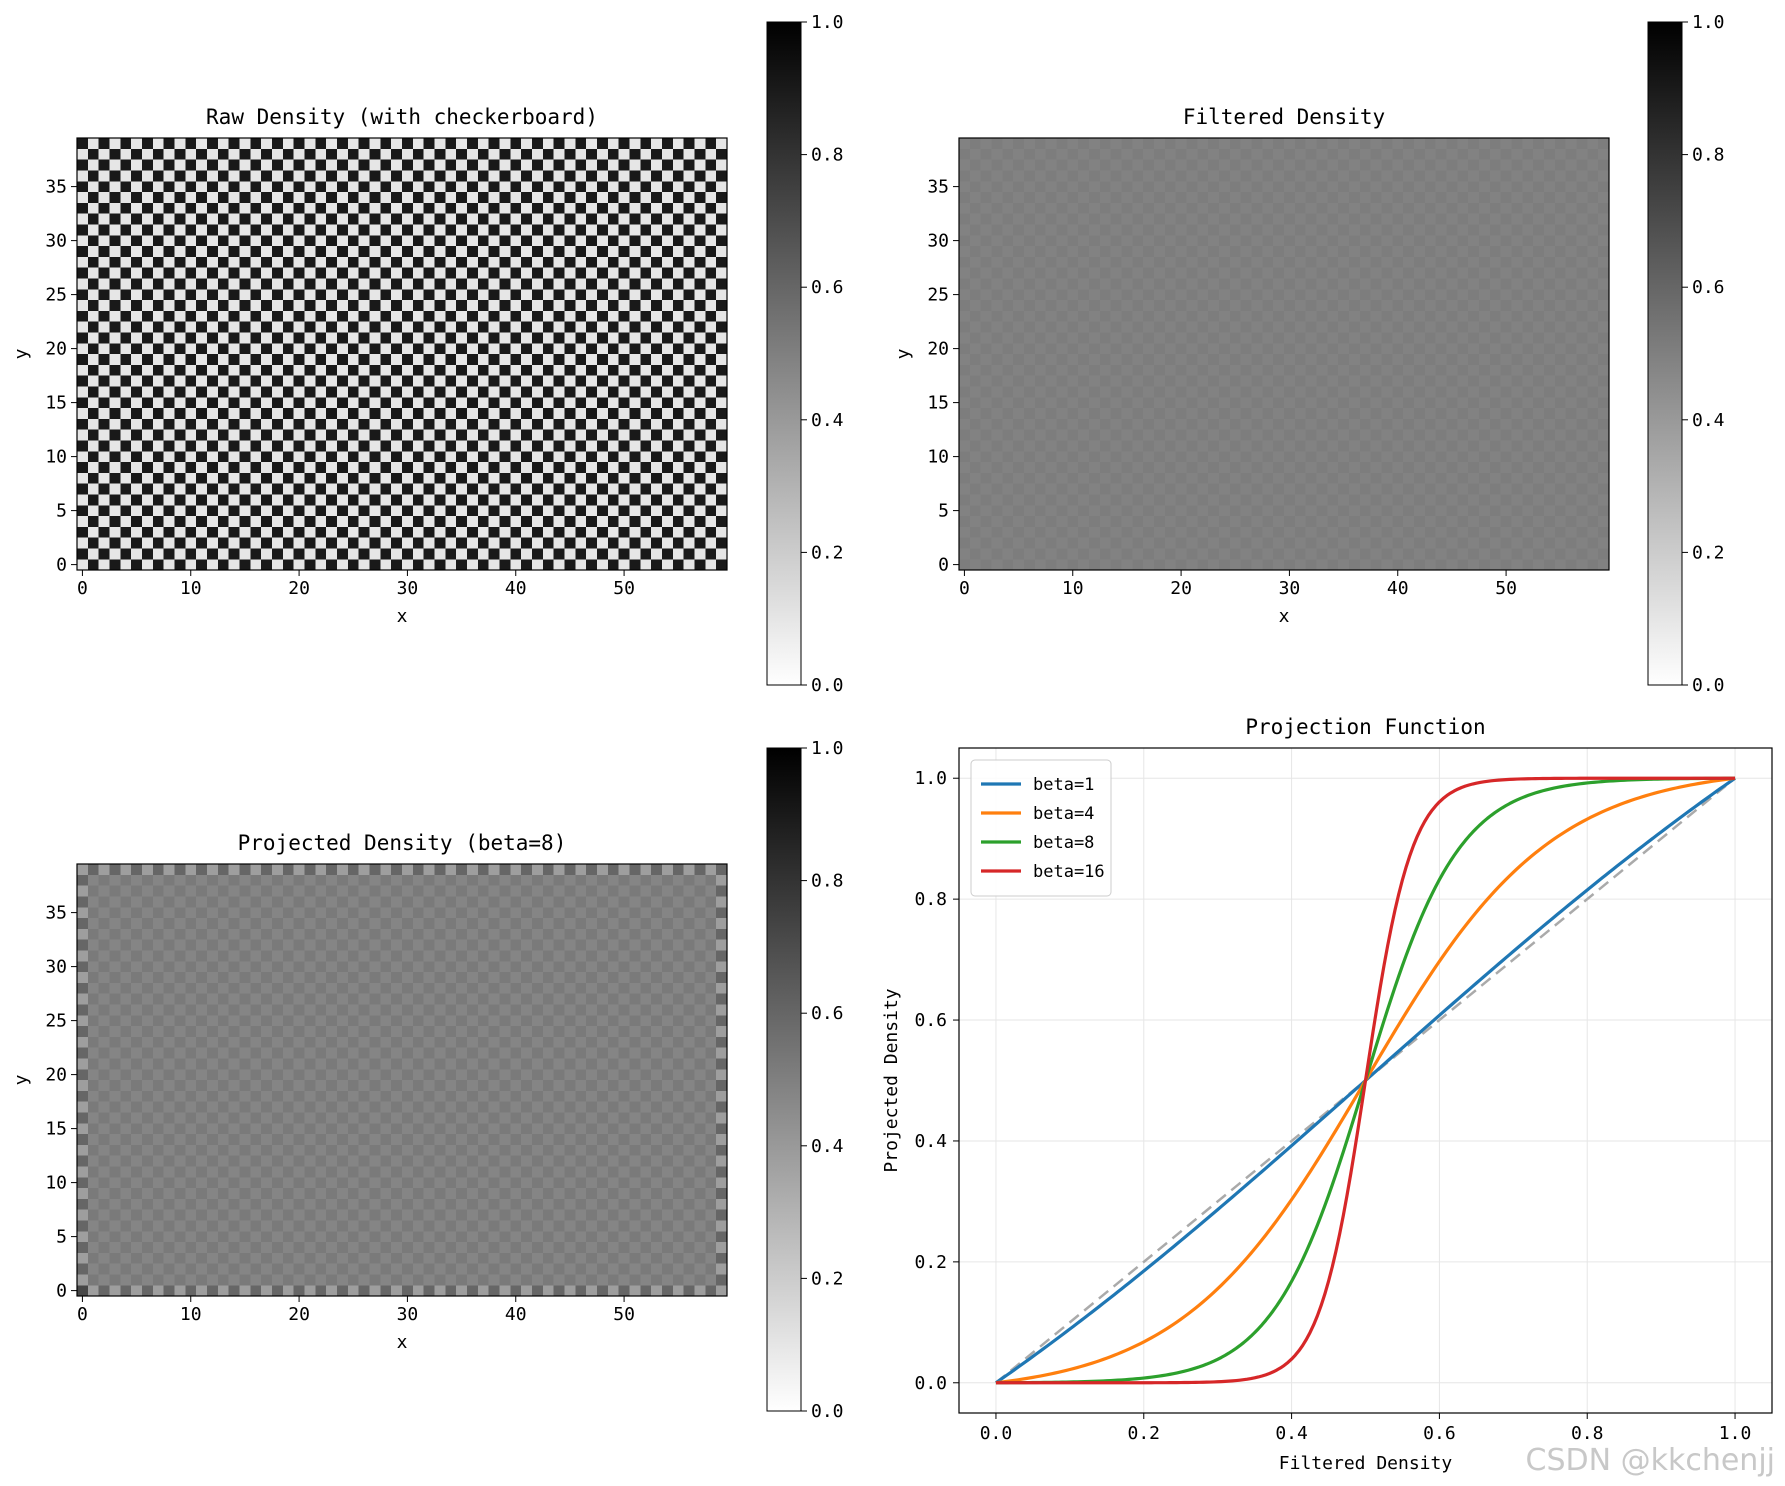 The image size is (1785, 1486). Describe the element at coordinates (903, 353) in the screenshot. I see `y-axis-label: y` at that location.